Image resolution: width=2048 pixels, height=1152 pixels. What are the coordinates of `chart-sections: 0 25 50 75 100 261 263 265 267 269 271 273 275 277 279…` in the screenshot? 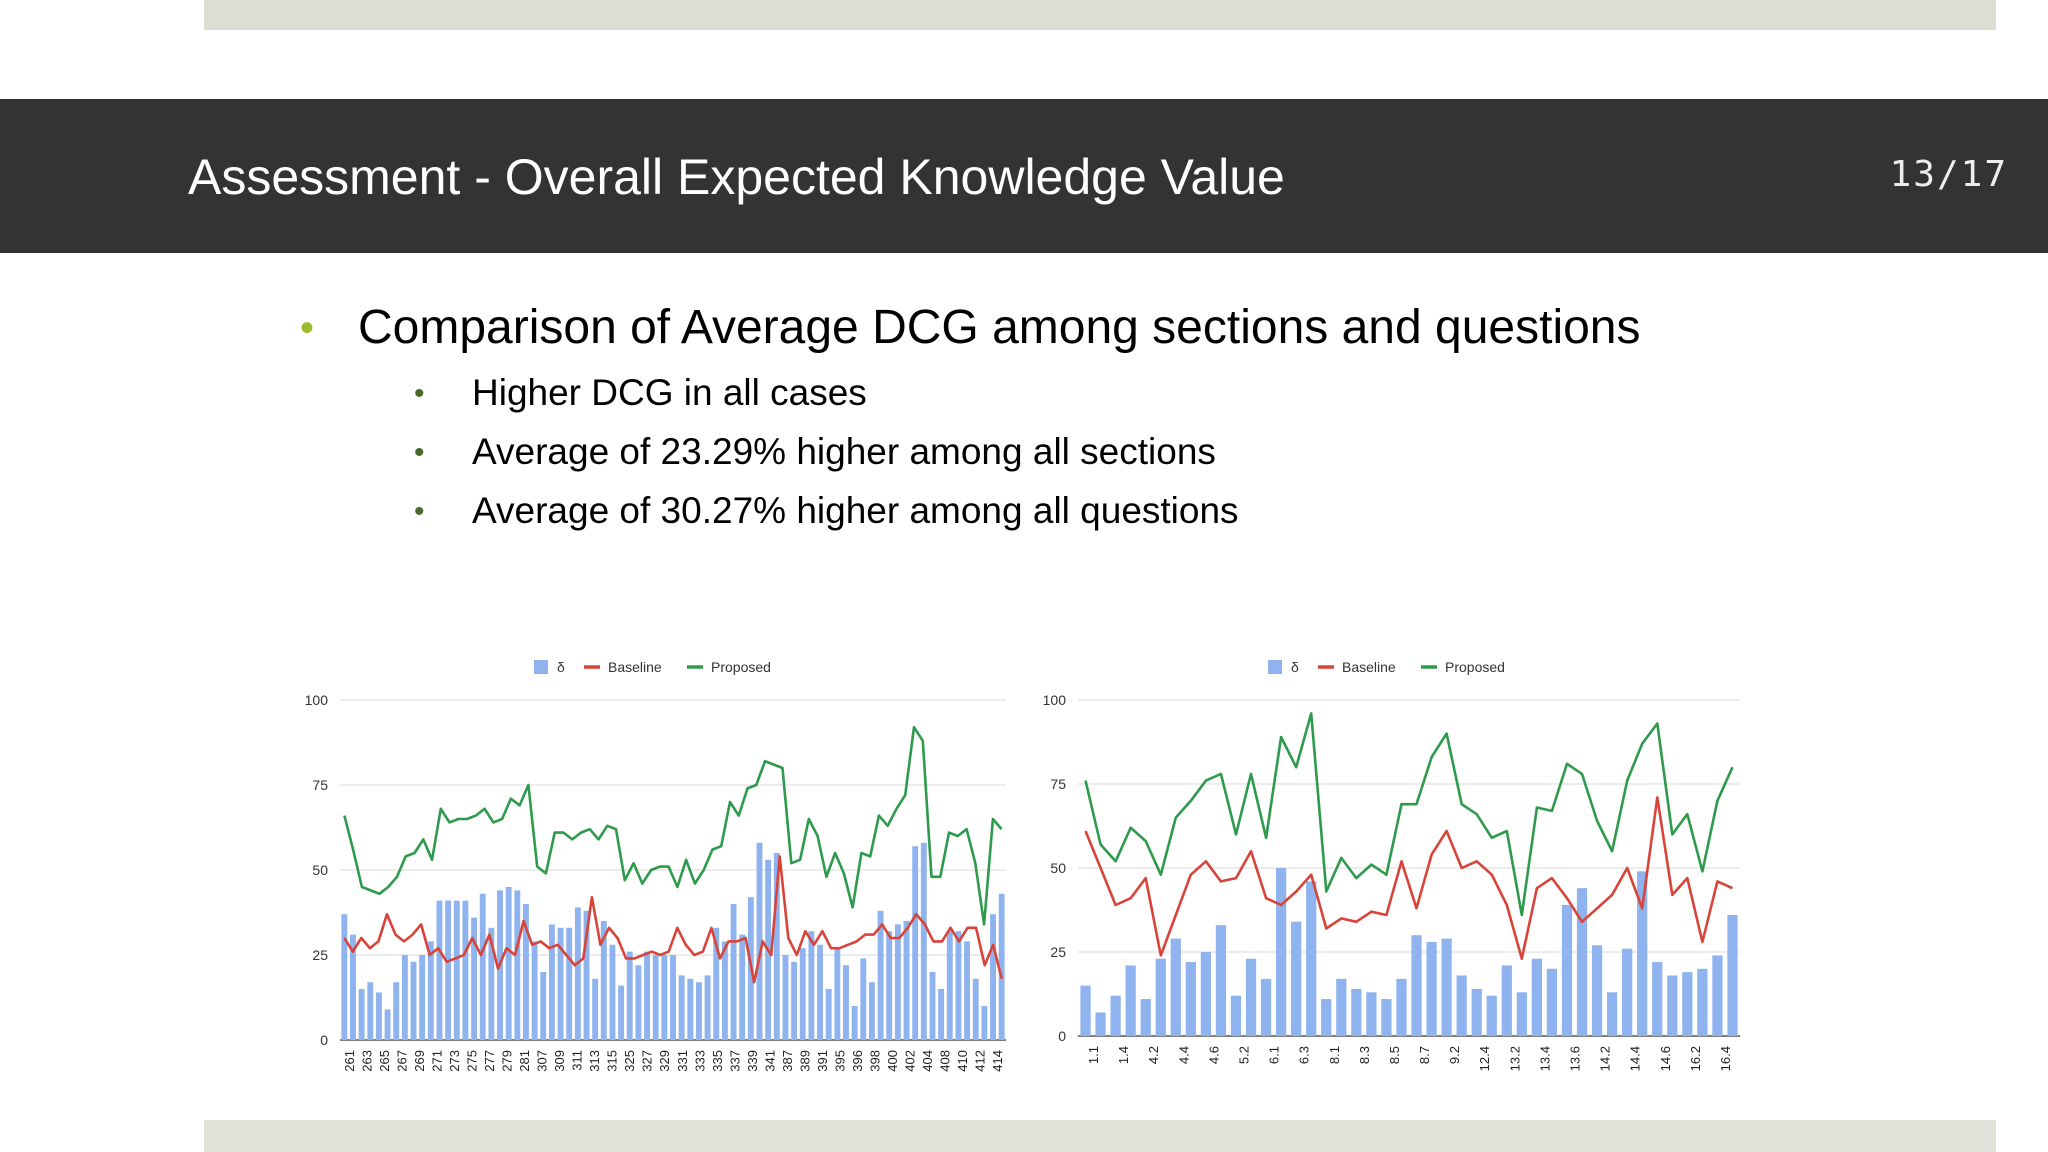 It's located at (655, 865).